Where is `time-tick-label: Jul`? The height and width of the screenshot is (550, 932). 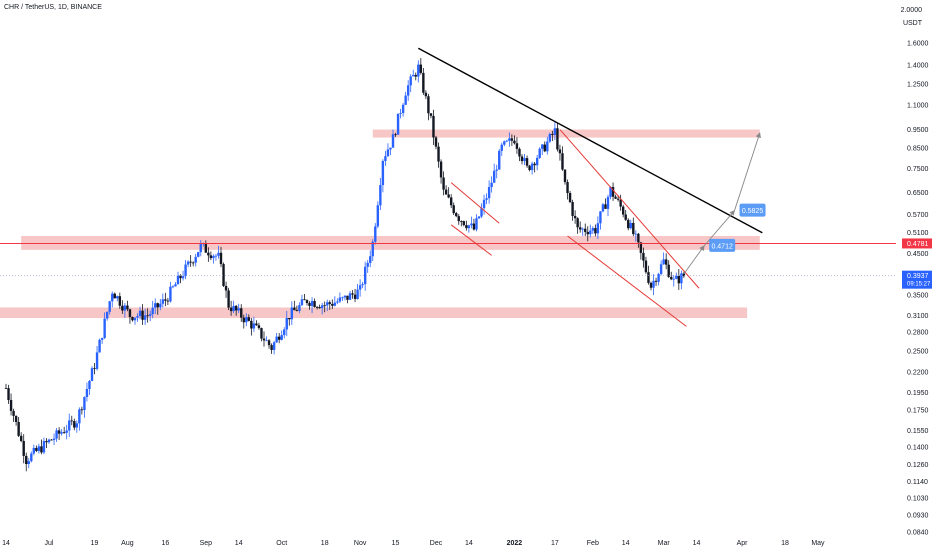
time-tick-label: Jul is located at coordinates (49, 543).